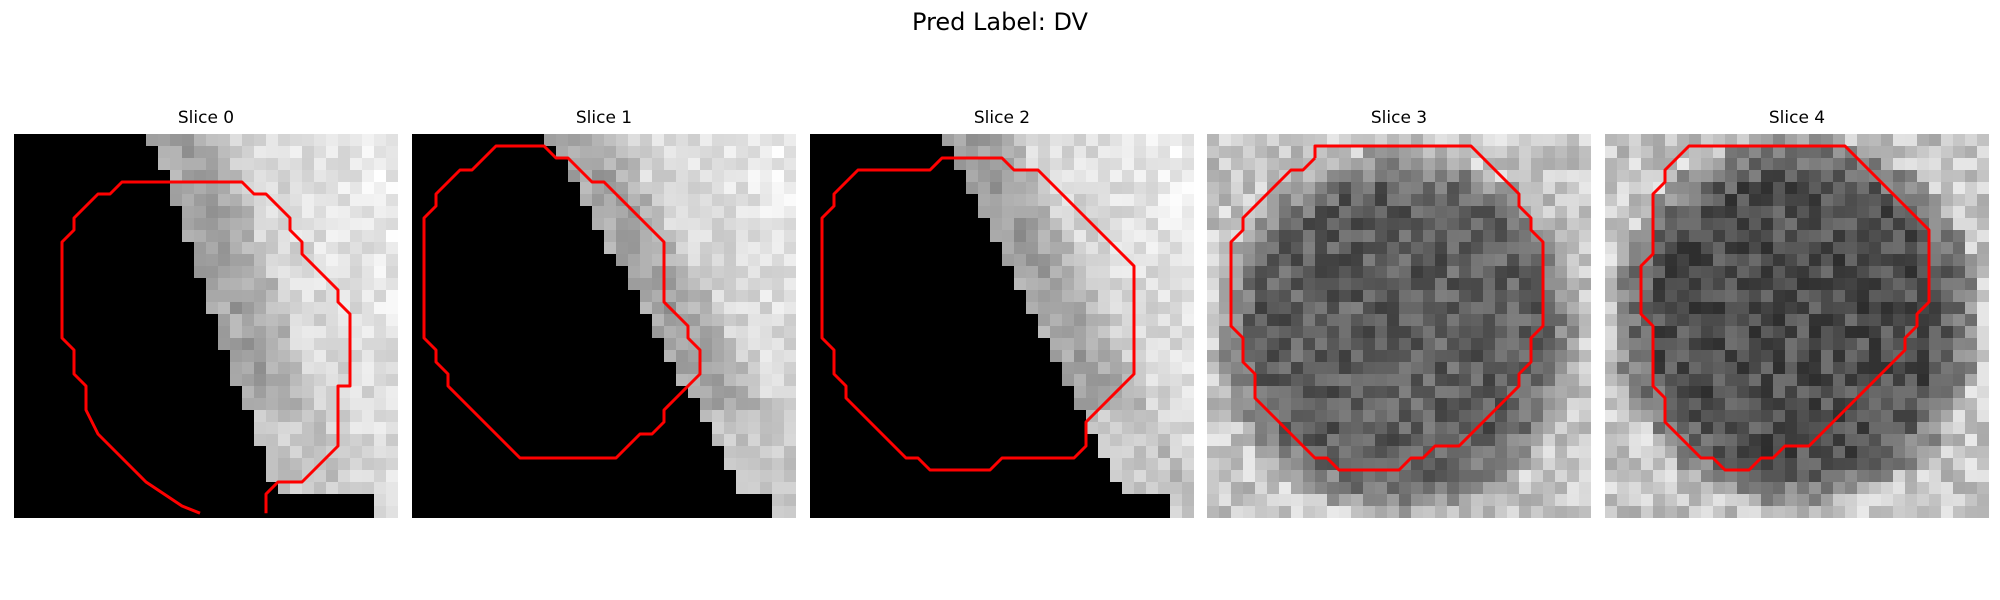 The image size is (2000, 600). I want to click on slice-title-3: Slice 3, so click(1399, 118).